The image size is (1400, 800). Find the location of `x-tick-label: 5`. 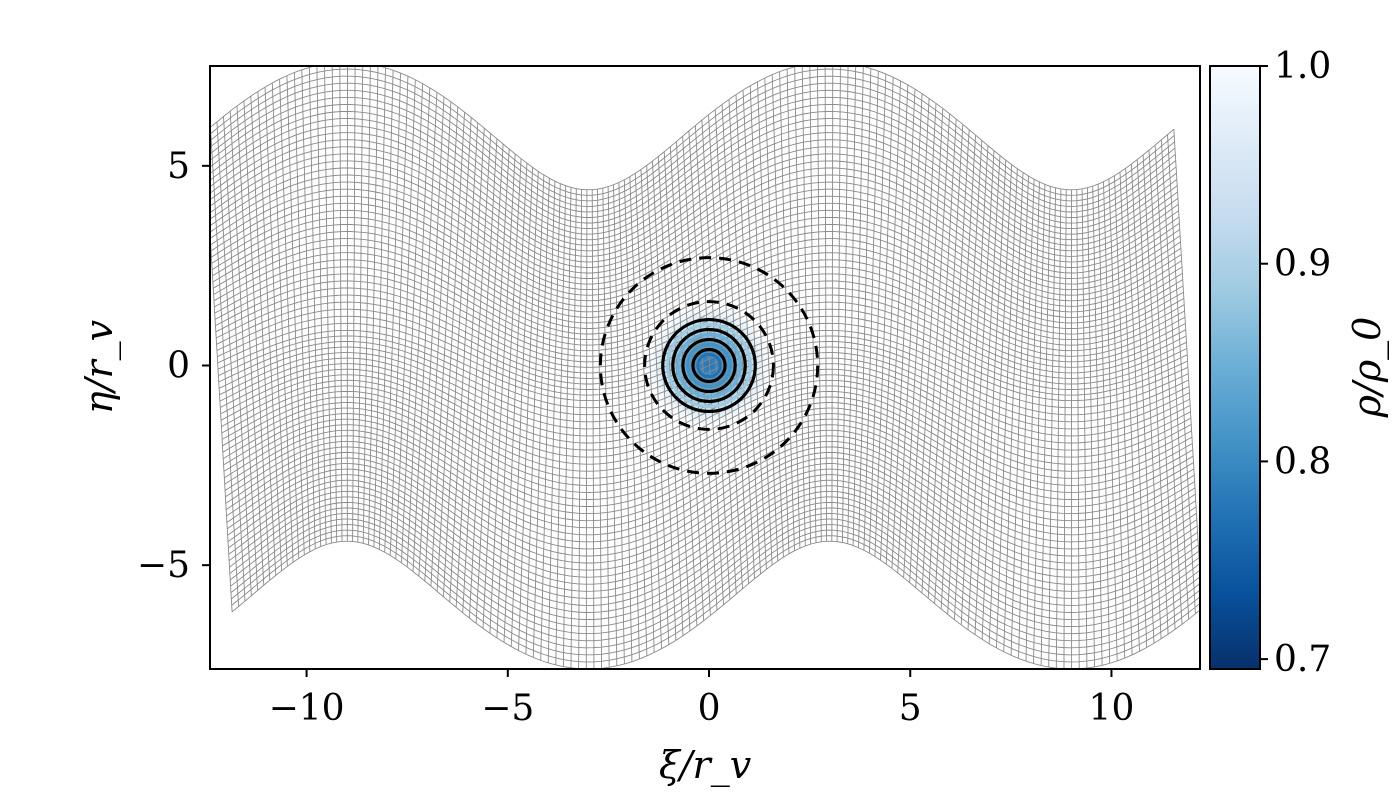

x-tick-label: 5 is located at coordinates (910, 708).